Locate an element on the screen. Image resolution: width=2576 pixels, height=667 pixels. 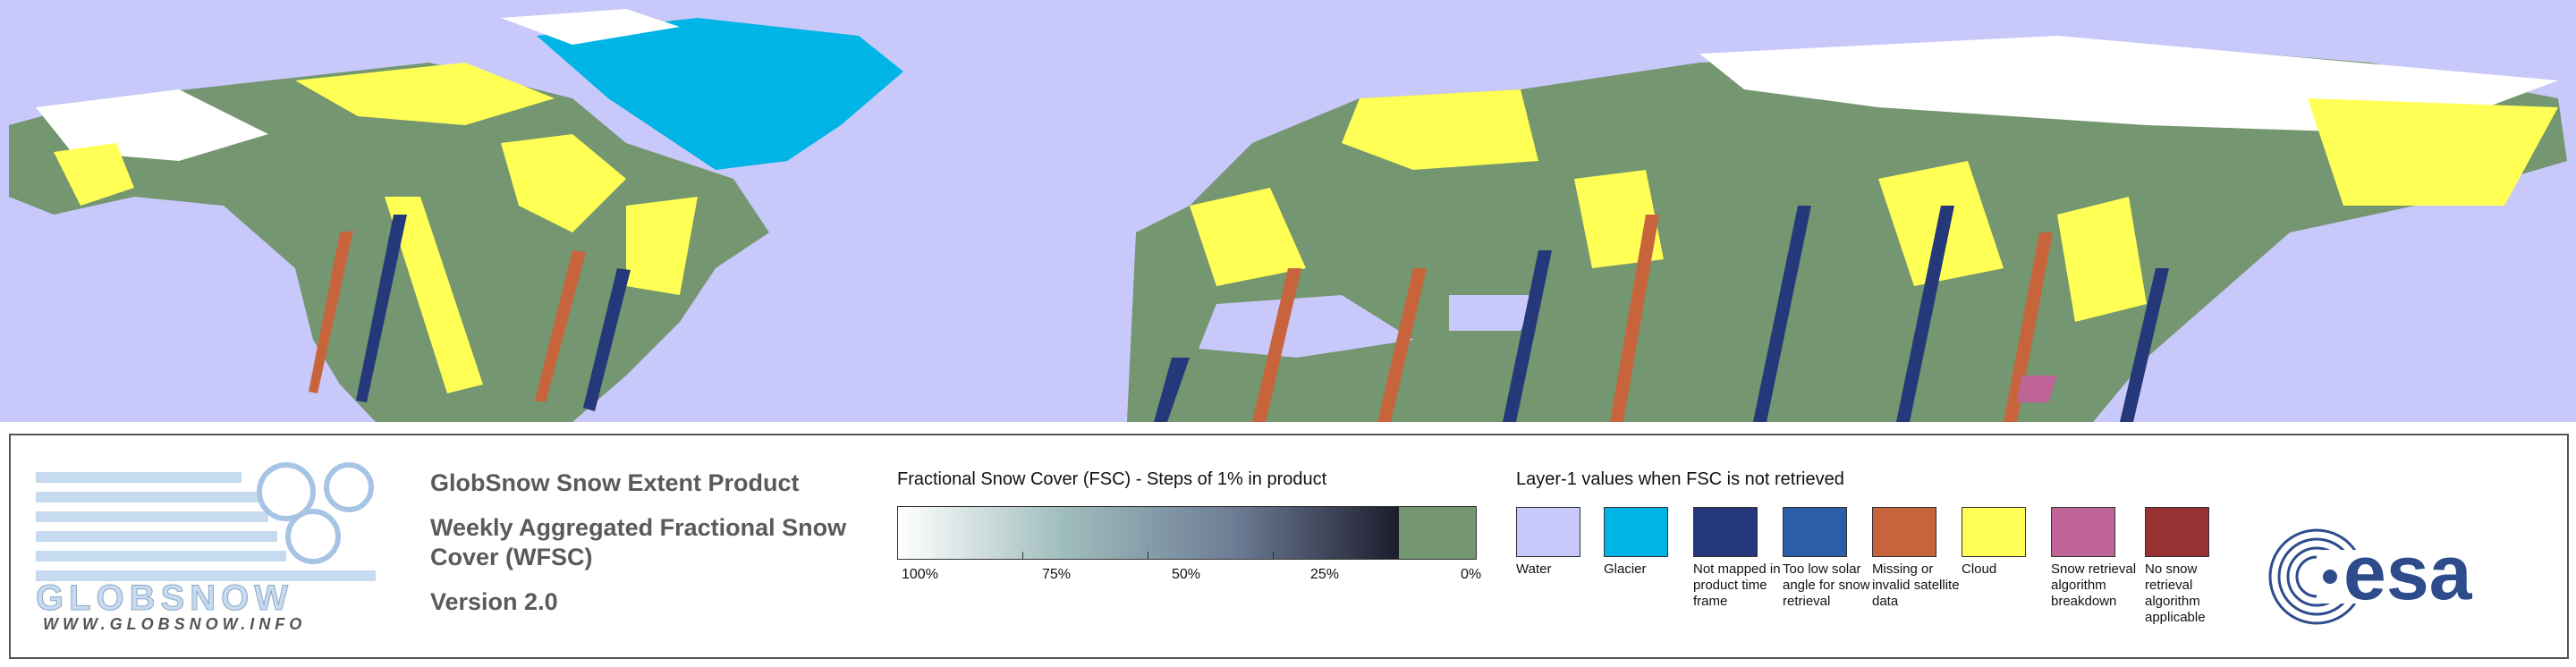
fsc-colorbar is located at coordinates (1187, 533).